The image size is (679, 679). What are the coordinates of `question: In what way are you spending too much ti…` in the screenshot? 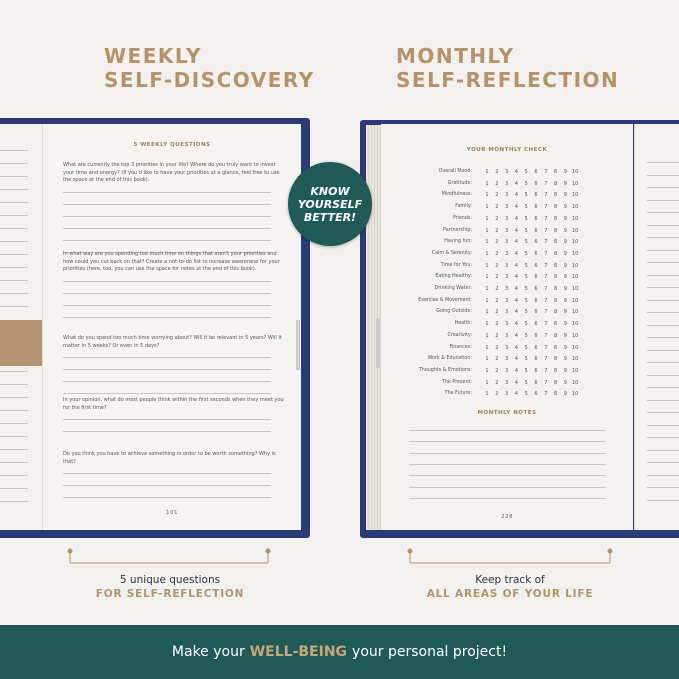 It's located at (171, 261).